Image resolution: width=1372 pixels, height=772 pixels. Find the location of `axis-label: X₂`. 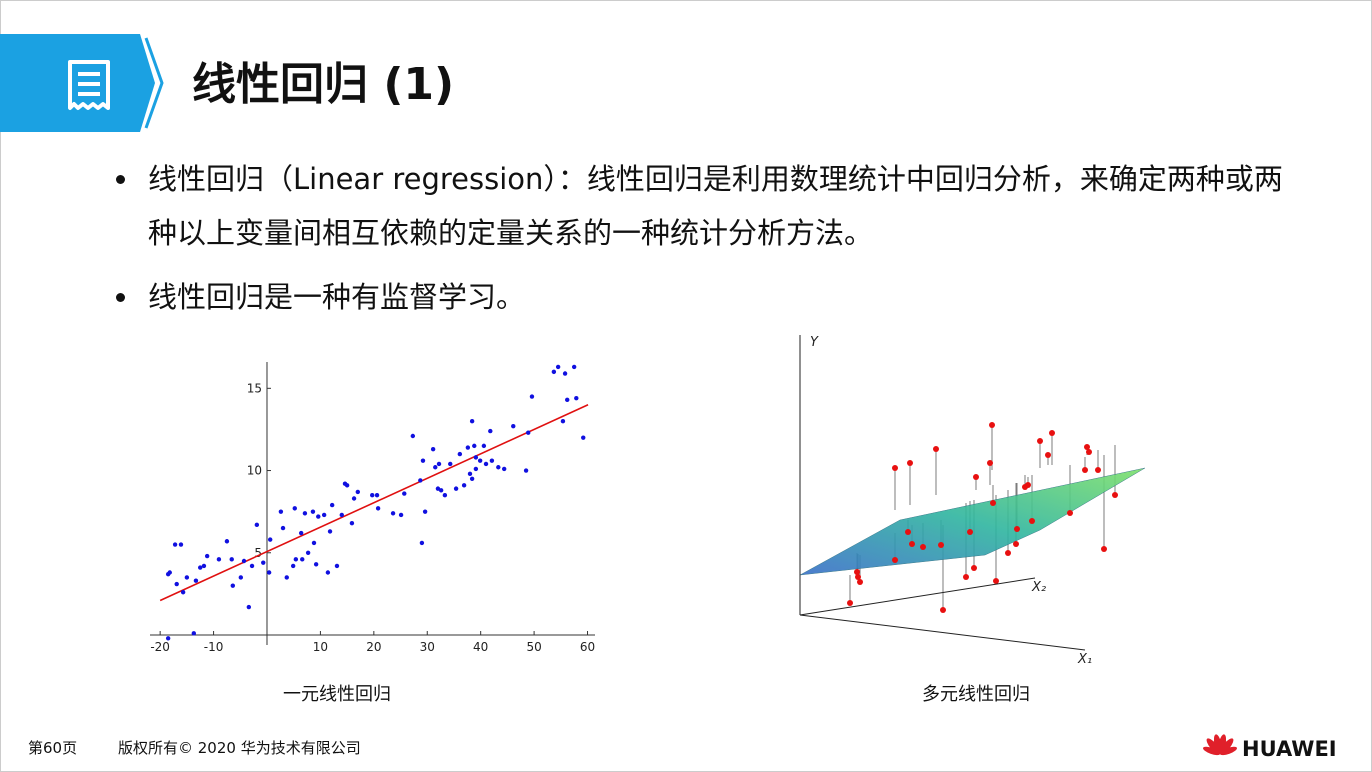

axis-label: X₂ is located at coordinates (1038, 587).